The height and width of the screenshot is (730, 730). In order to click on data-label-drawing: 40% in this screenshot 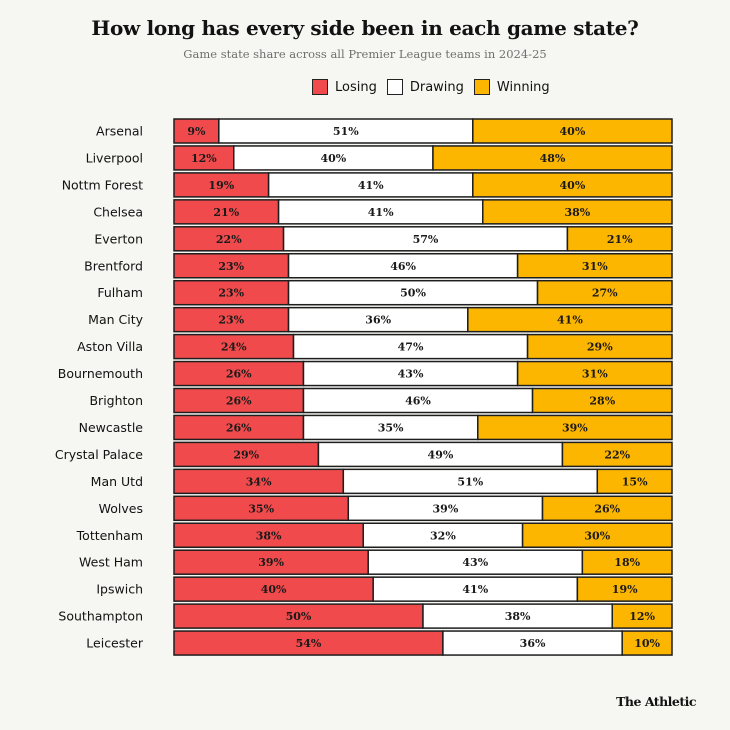, I will do `click(333, 158)`.